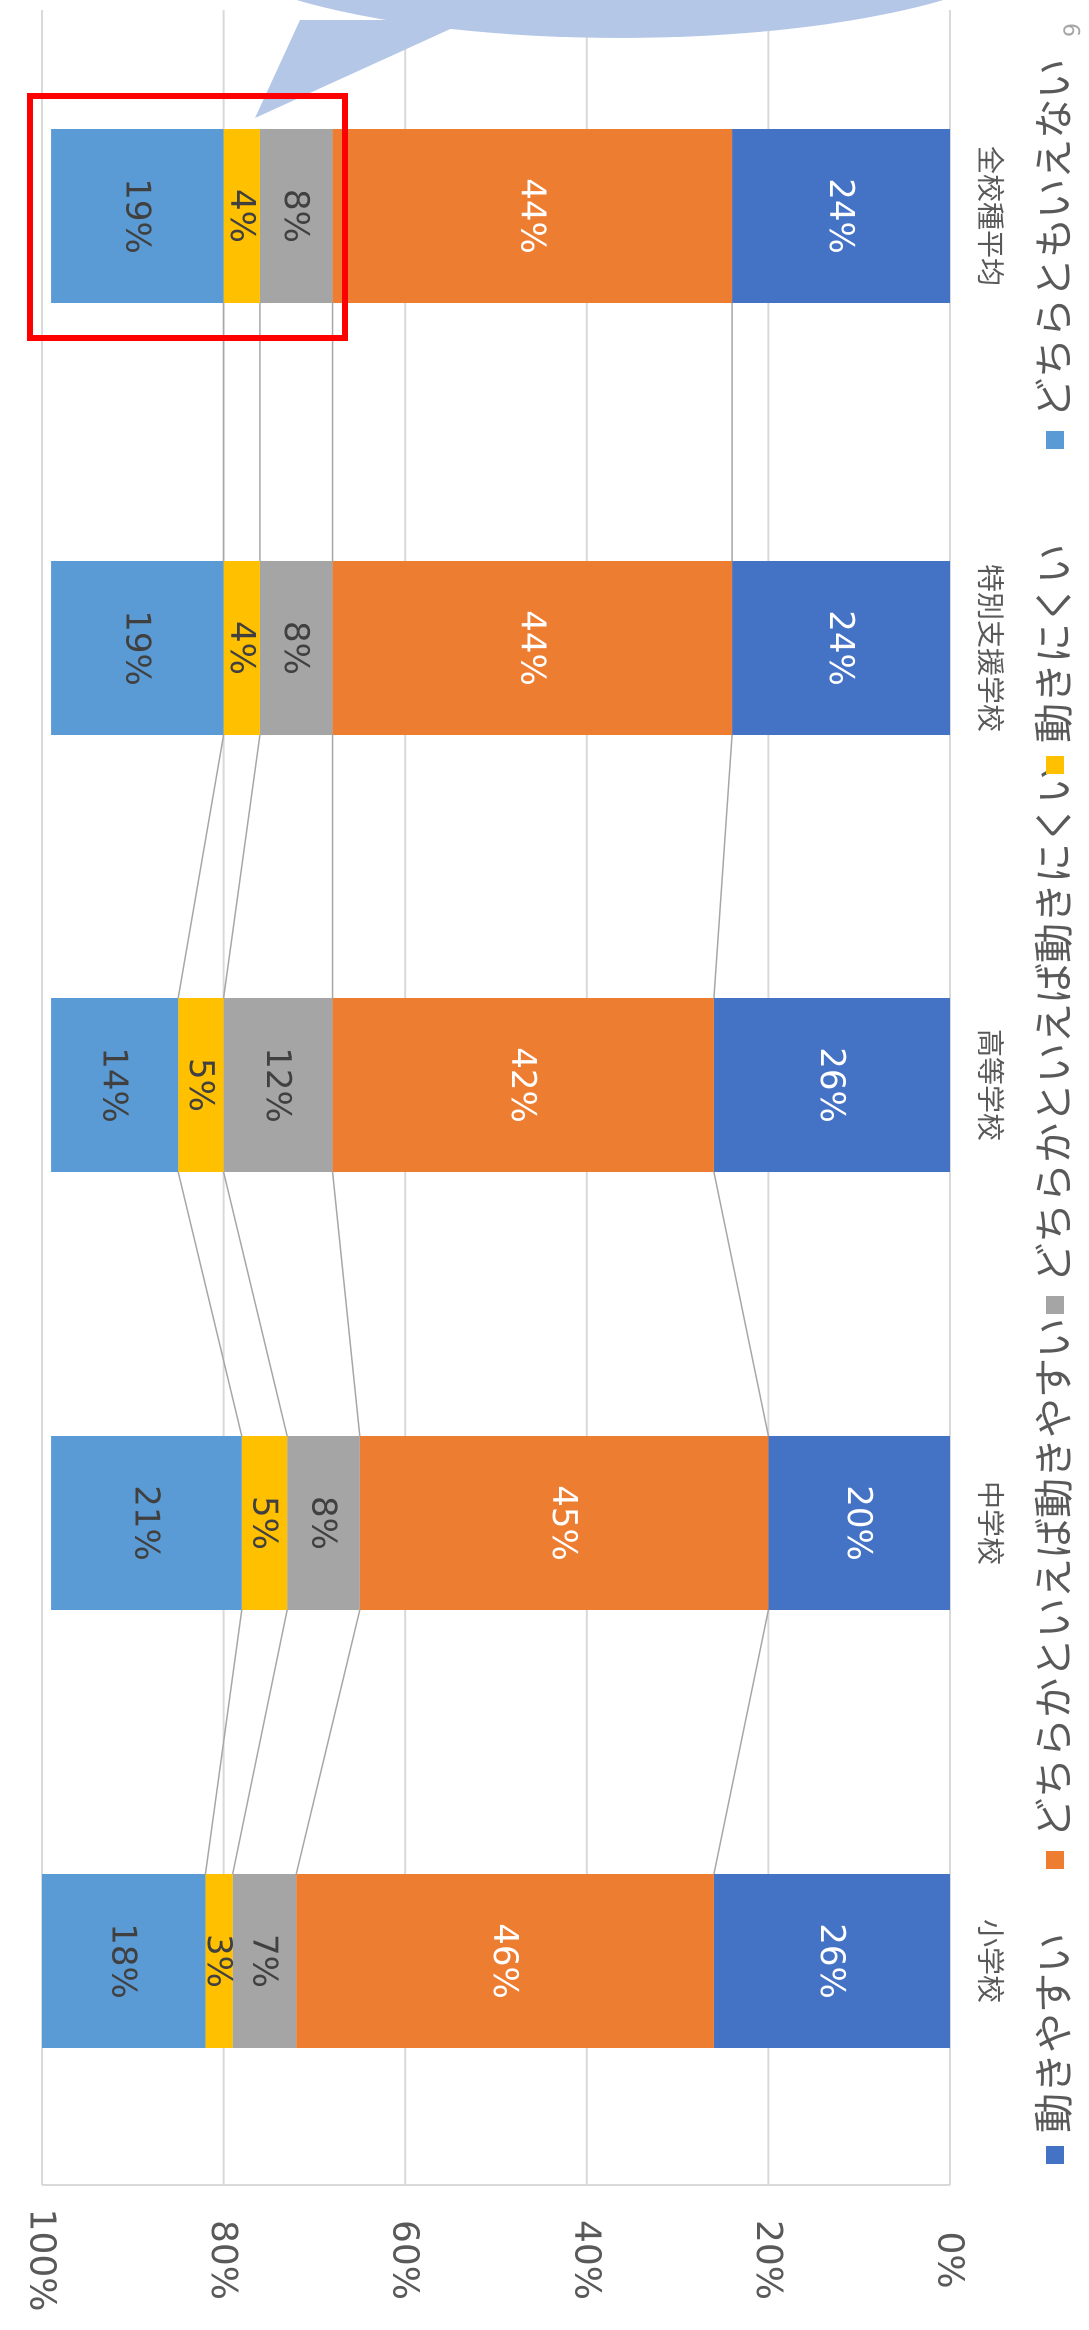 The width and height of the screenshot is (1089, 2330). I want to click on category-label: 全校種平均, so click(990, 216).